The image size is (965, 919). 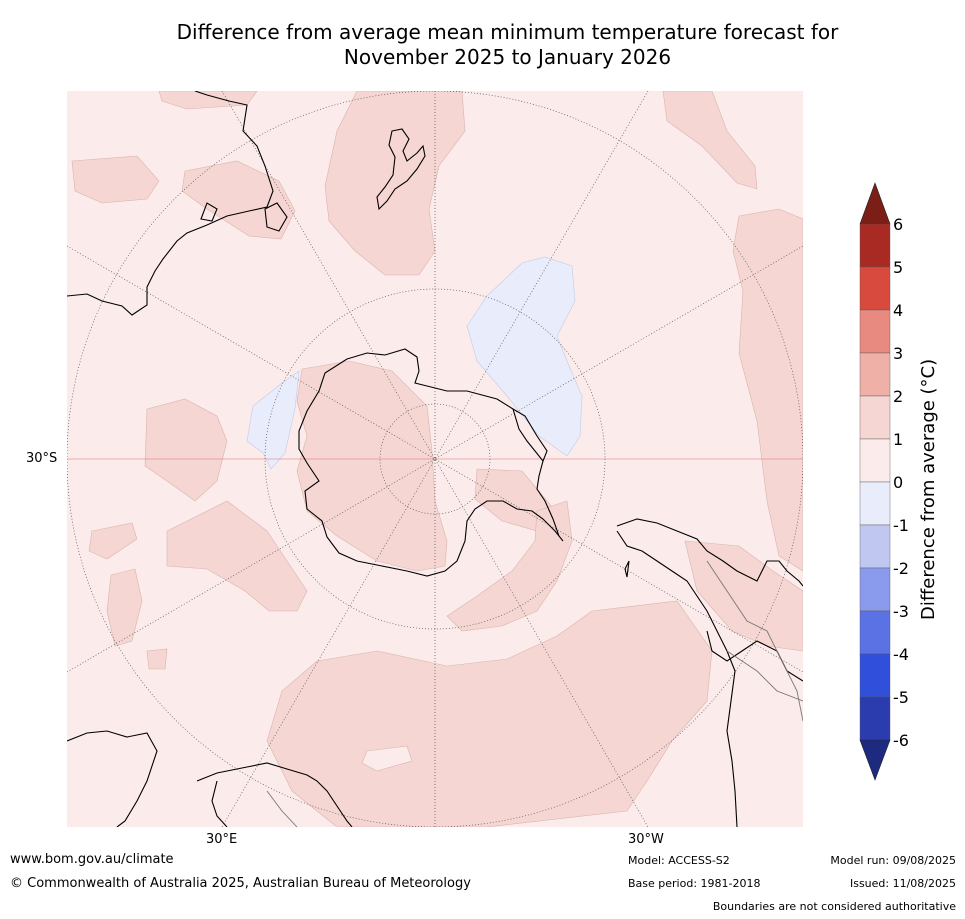 What do you see at coordinates (898, 396) in the screenshot?
I see `colorbar-tick: 2` at bounding box center [898, 396].